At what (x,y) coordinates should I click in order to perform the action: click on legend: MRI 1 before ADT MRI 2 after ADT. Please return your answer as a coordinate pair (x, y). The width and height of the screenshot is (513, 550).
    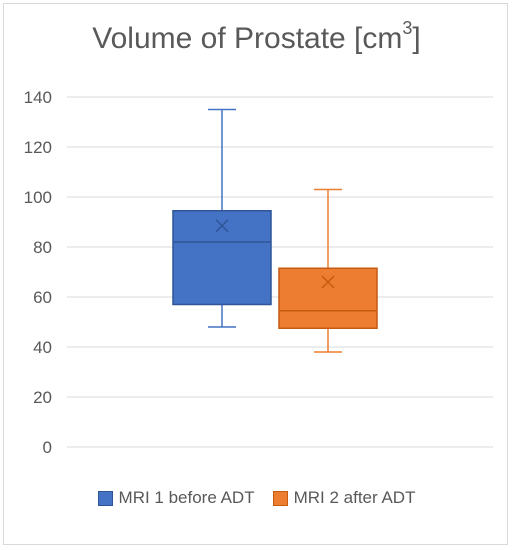
    Looking at the image, I should click on (256, 498).